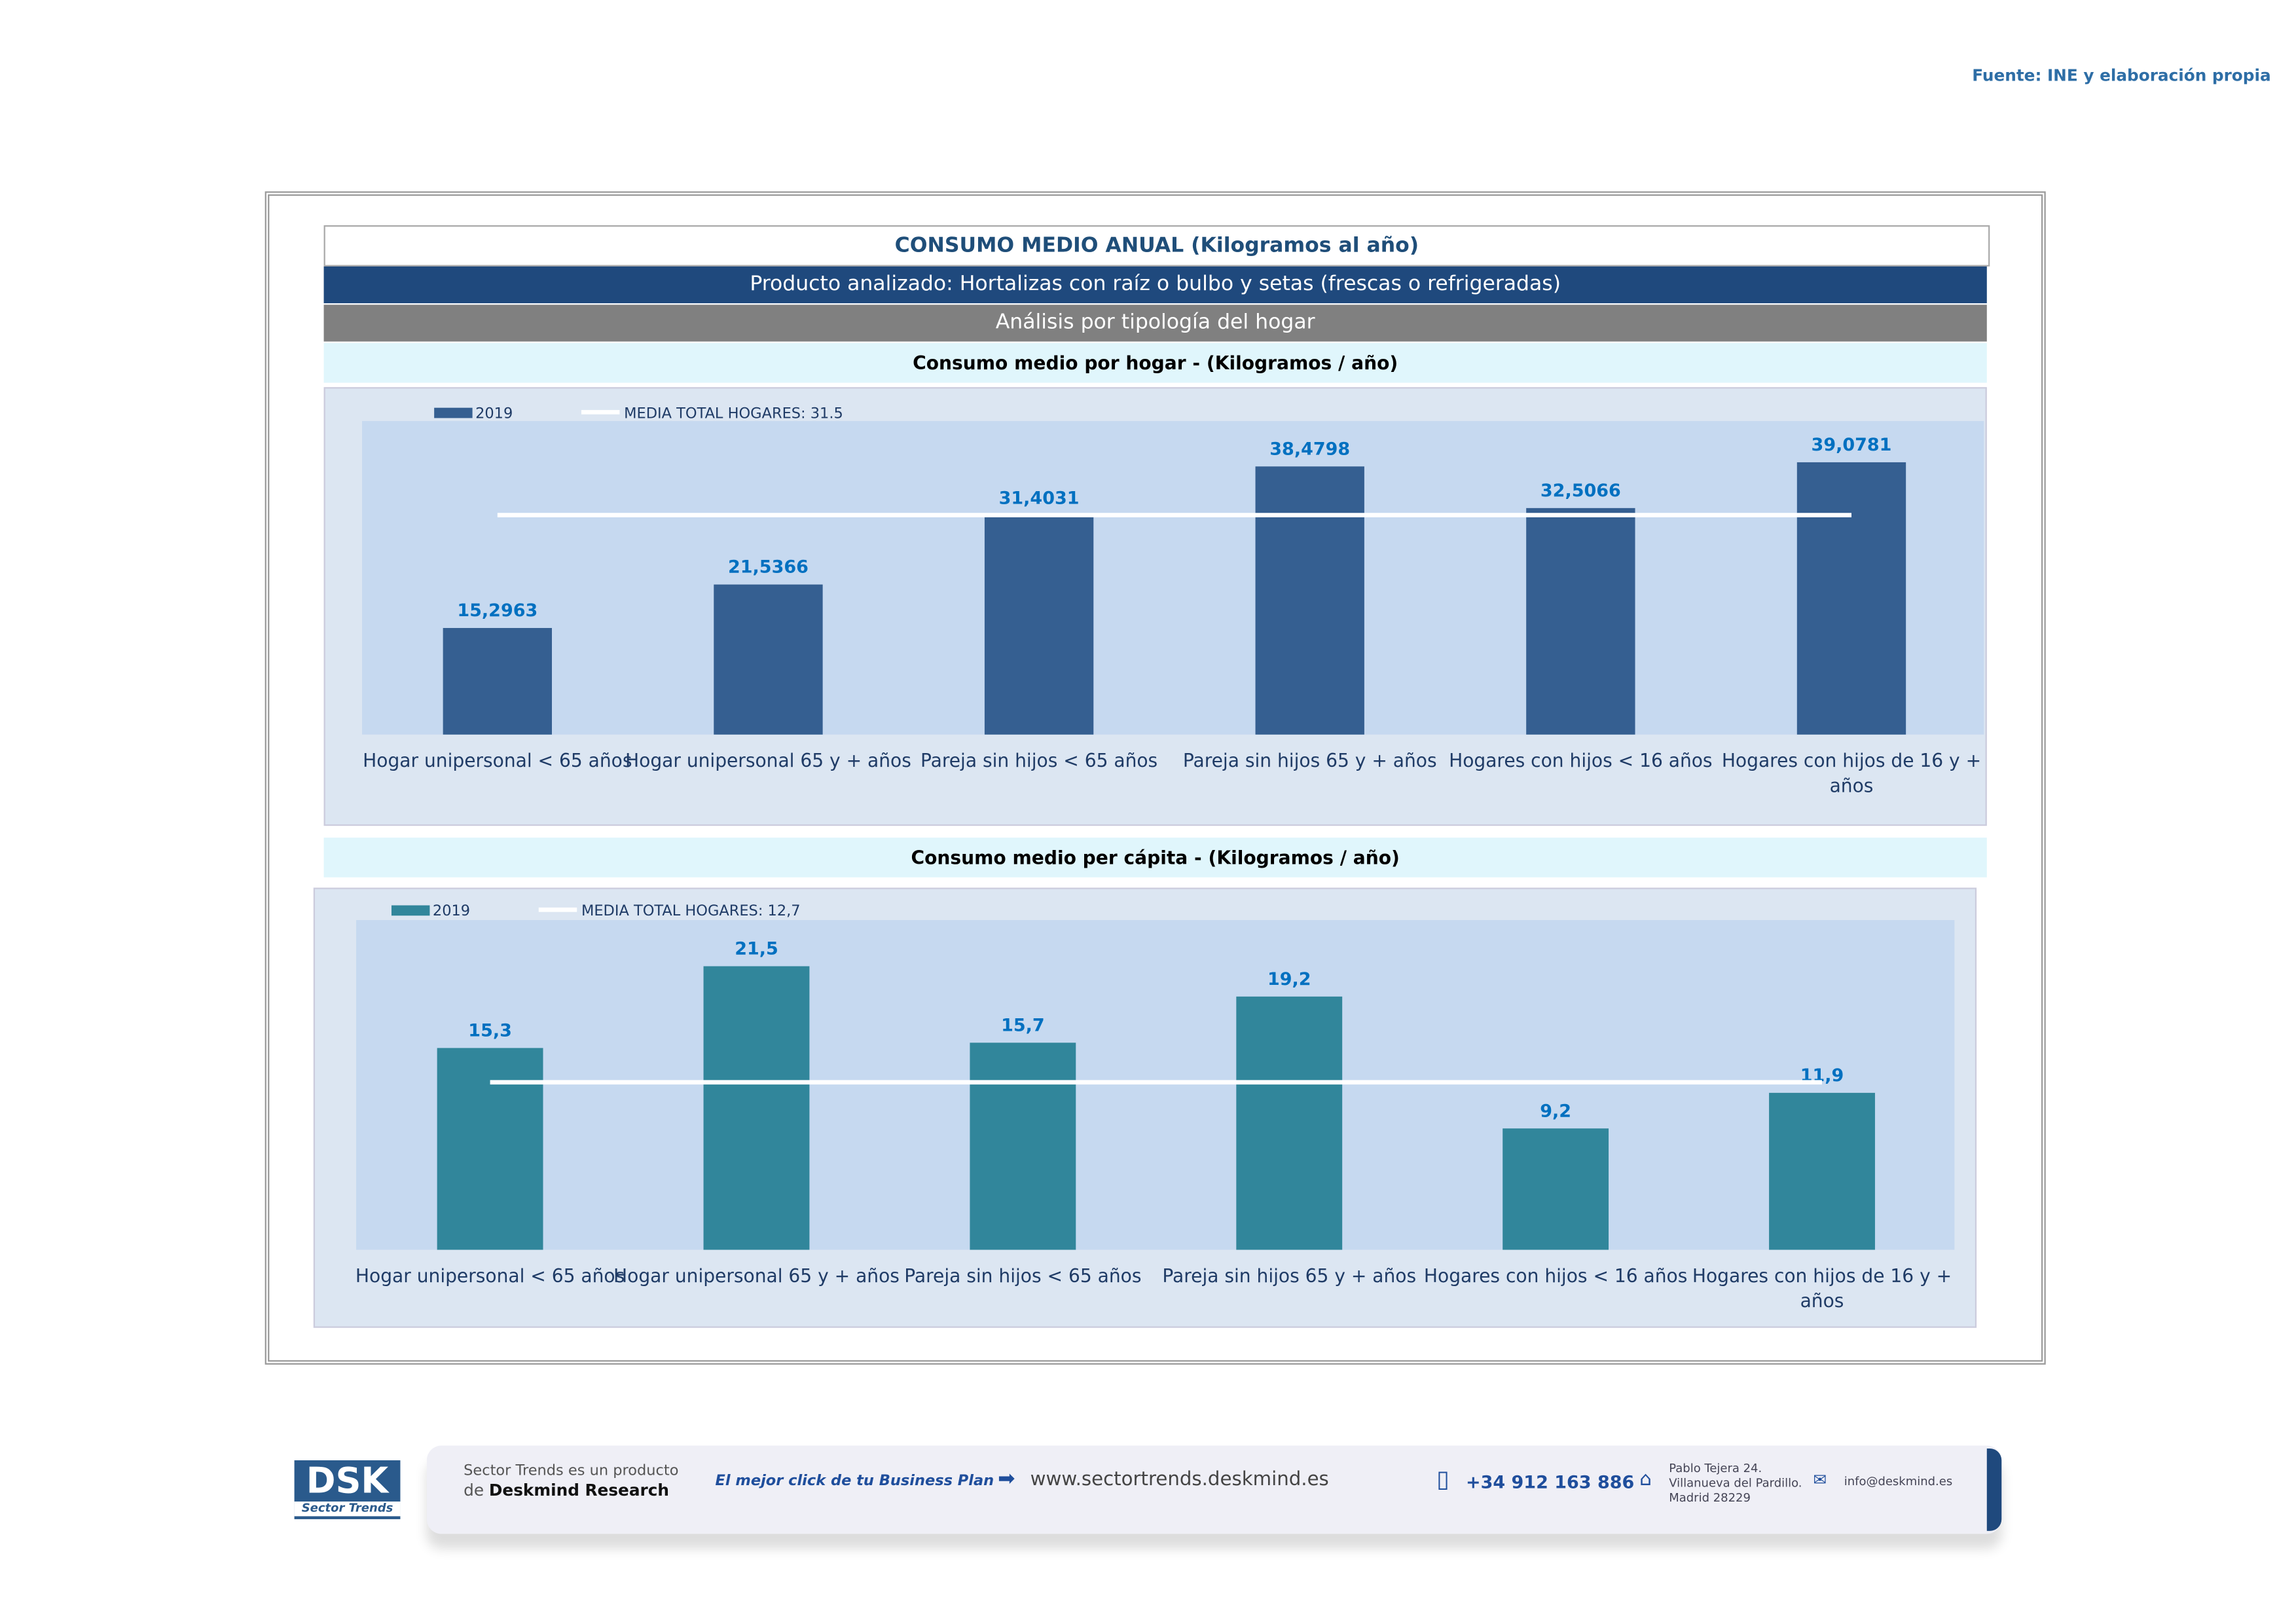 The height and width of the screenshot is (1624, 2296). I want to click on footer-brand: de Deskmind Research, so click(566, 1490).